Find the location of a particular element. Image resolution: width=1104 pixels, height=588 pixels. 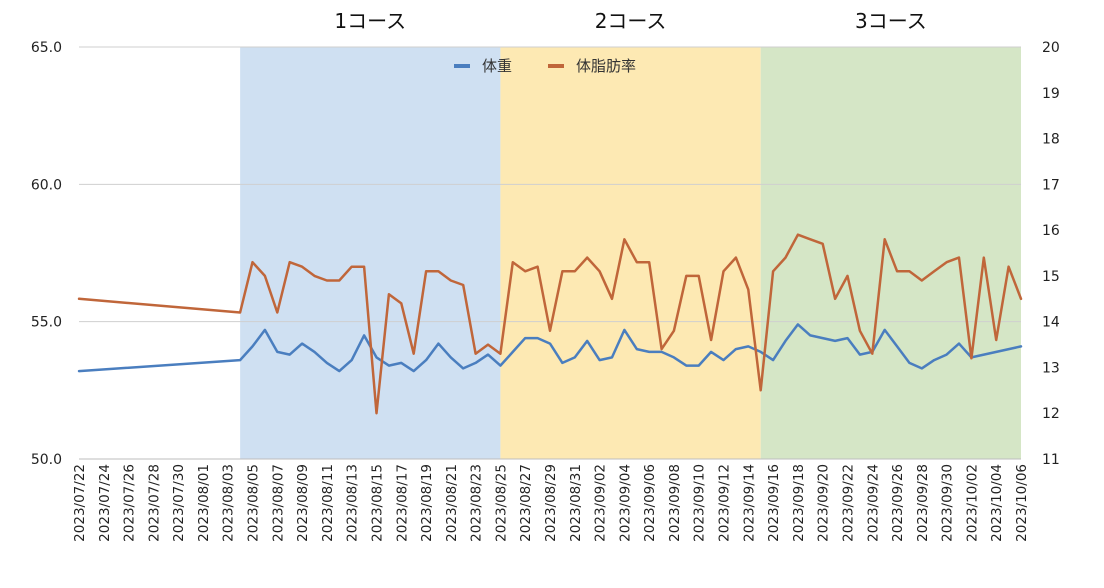

x-tick-label: 2023/08/03 is located at coordinates (229, 503).